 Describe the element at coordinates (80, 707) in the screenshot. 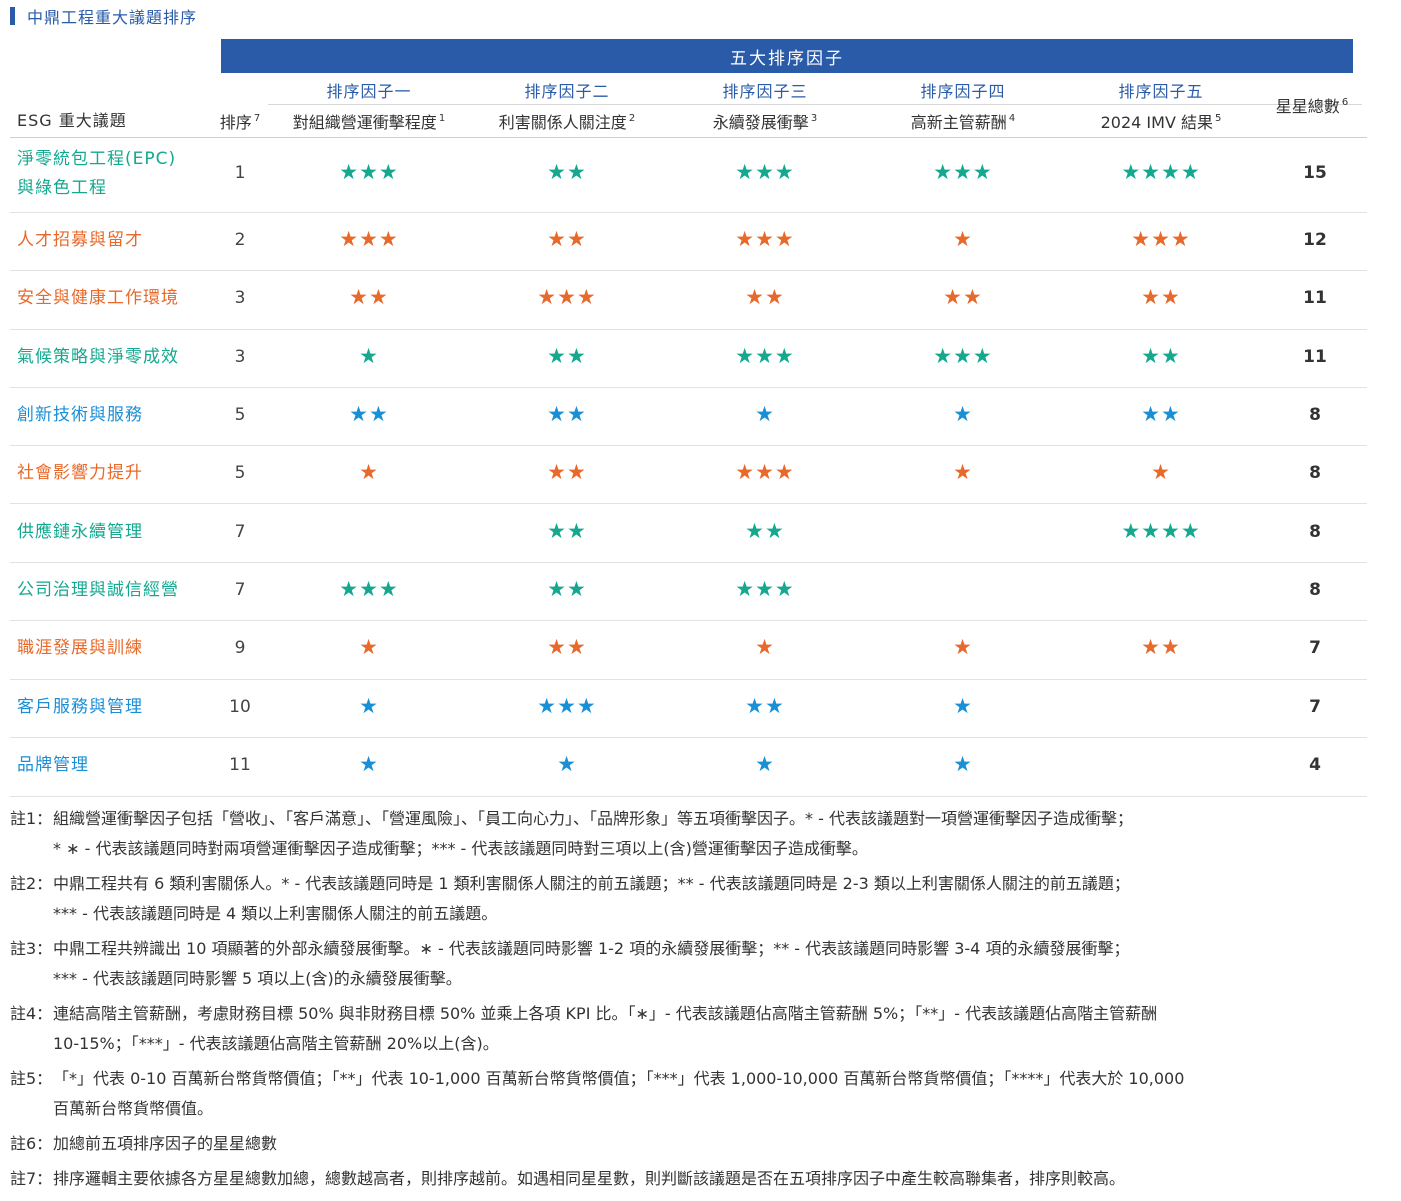

I see `issue-label: 客戶服務與管理` at that location.